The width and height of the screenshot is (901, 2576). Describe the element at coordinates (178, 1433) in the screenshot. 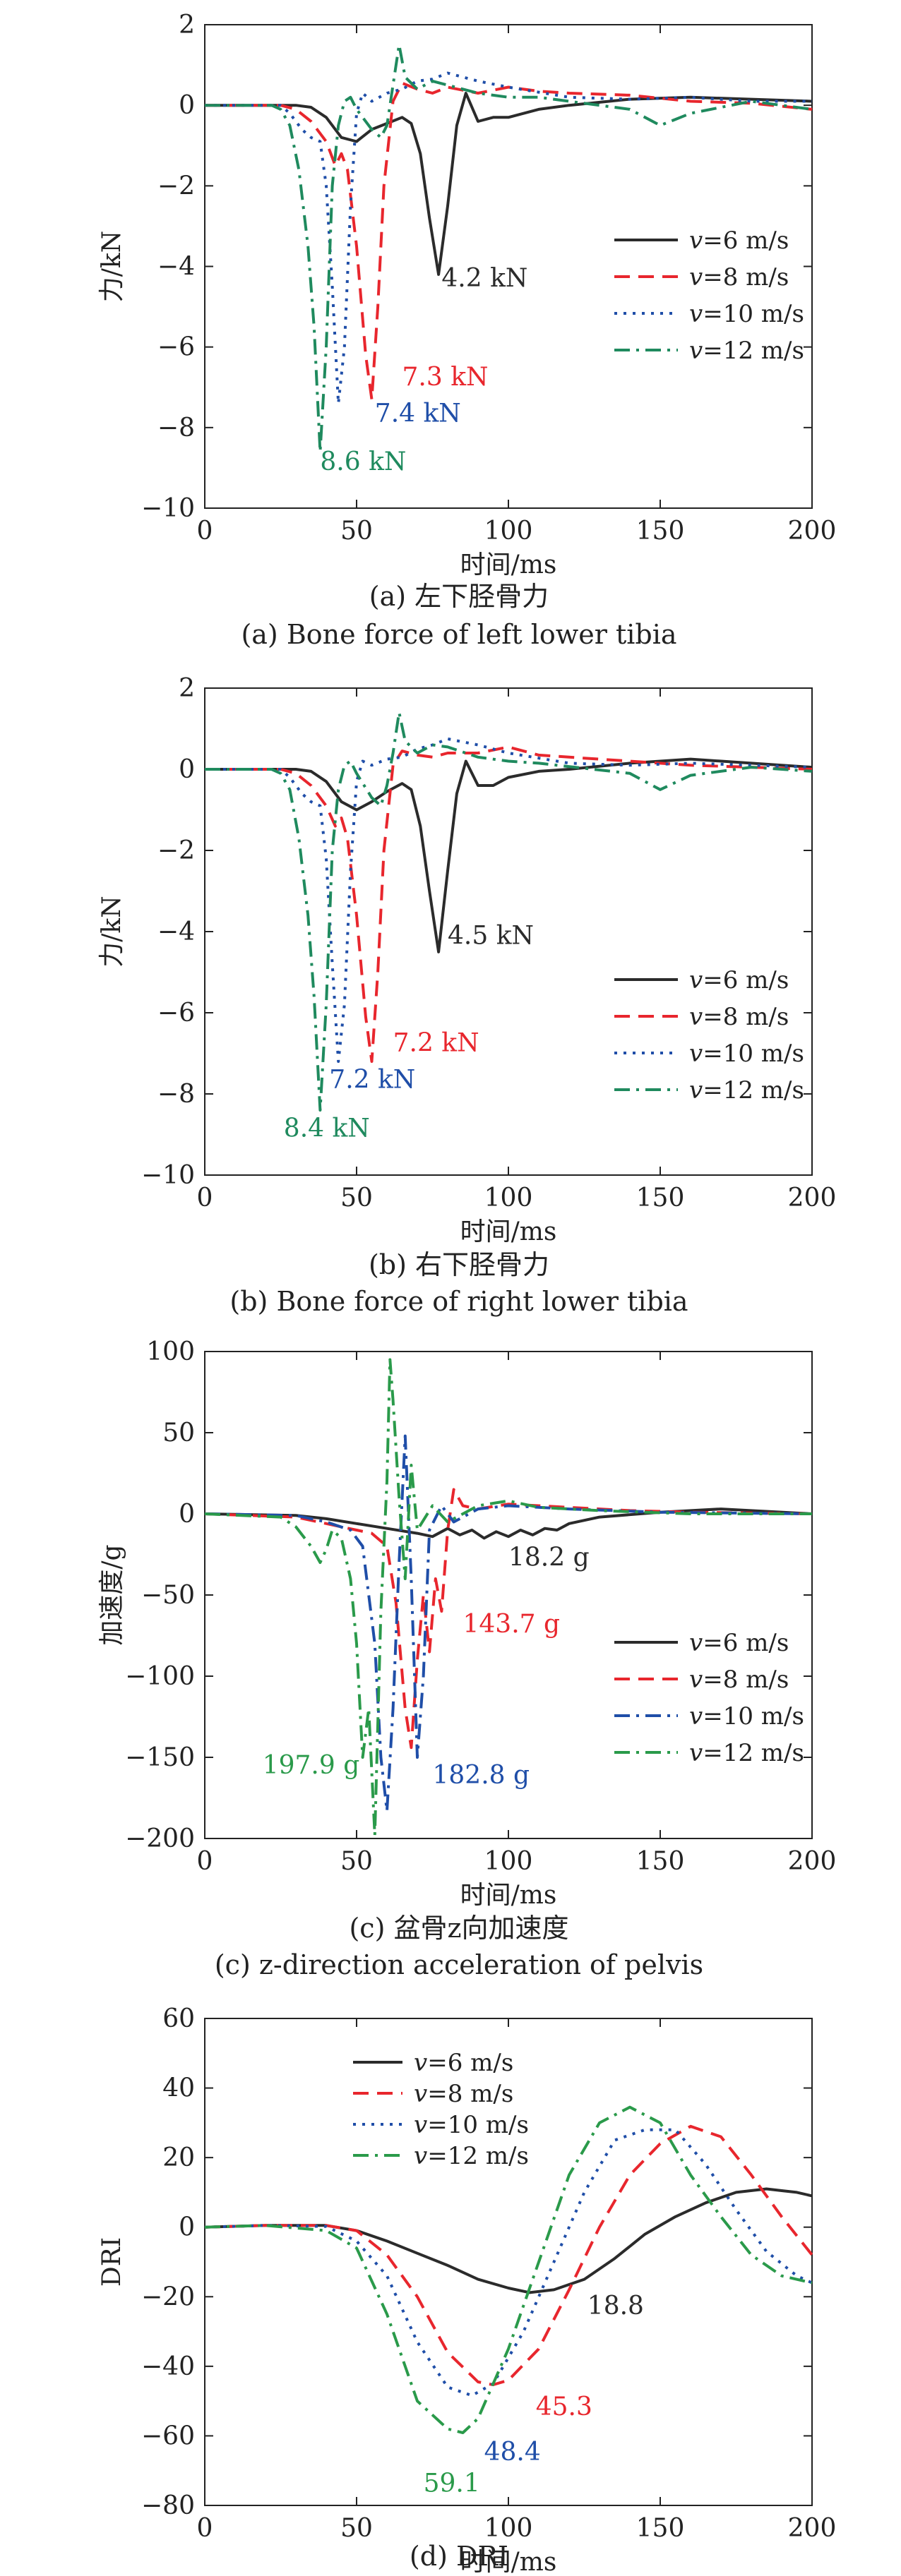

I see `y-tick-label: 50` at that location.